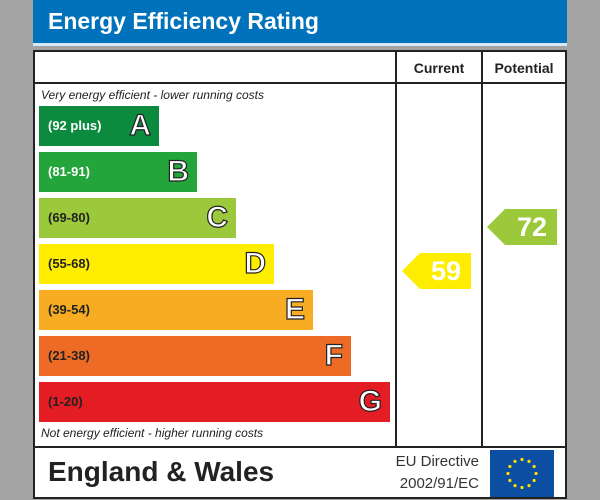 The width and height of the screenshot is (600, 500). What do you see at coordinates (524, 68) in the screenshot?
I see `potential-header: Potential` at bounding box center [524, 68].